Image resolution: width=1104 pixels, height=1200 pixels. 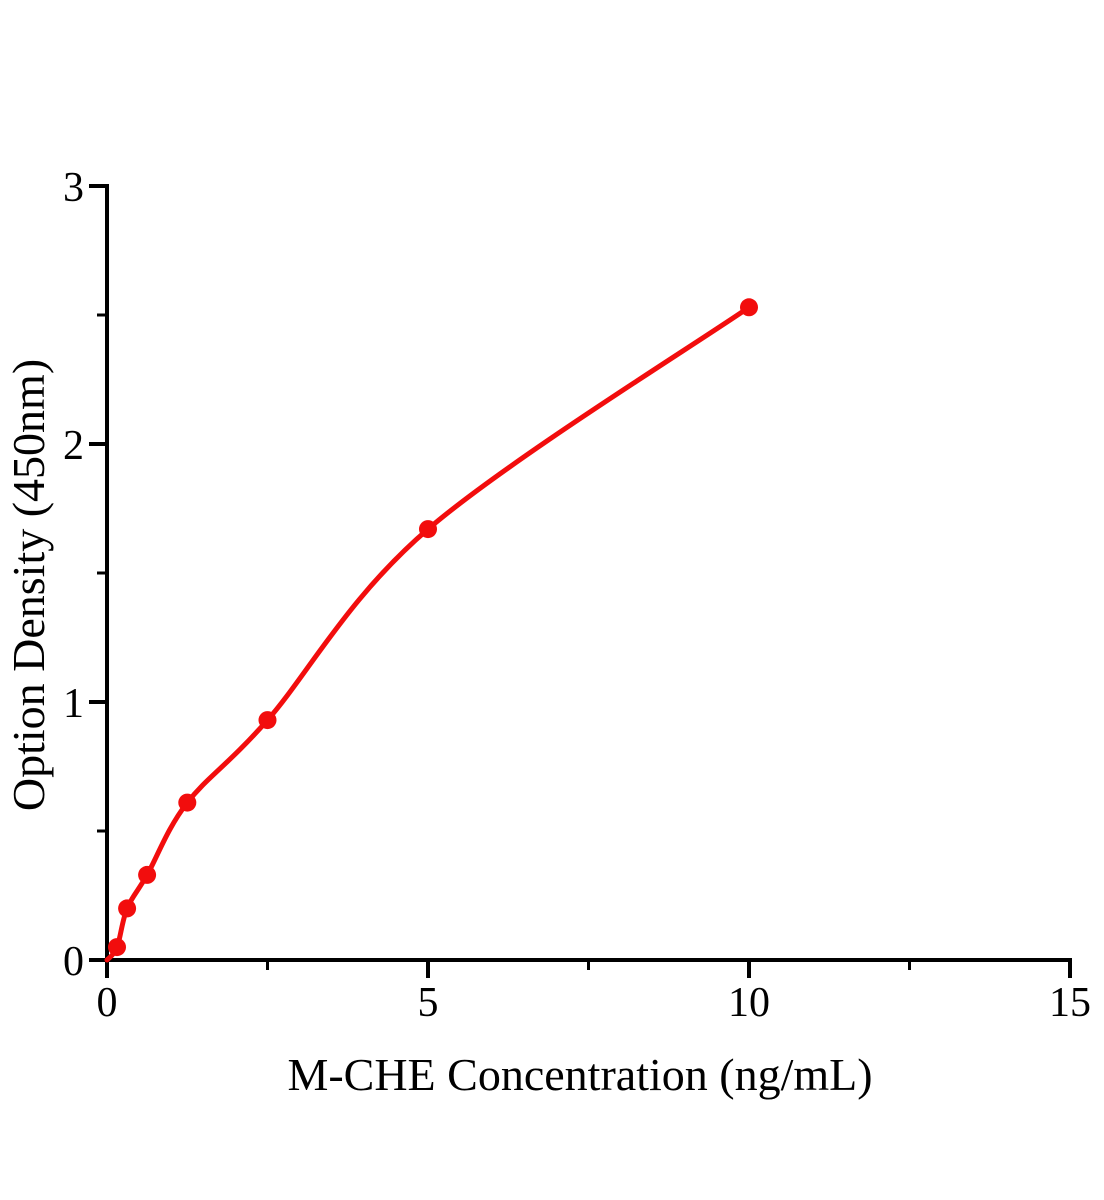 What do you see at coordinates (28, 585) in the screenshot?
I see `y-axis-title: Option Density (450nm)` at bounding box center [28, 585].